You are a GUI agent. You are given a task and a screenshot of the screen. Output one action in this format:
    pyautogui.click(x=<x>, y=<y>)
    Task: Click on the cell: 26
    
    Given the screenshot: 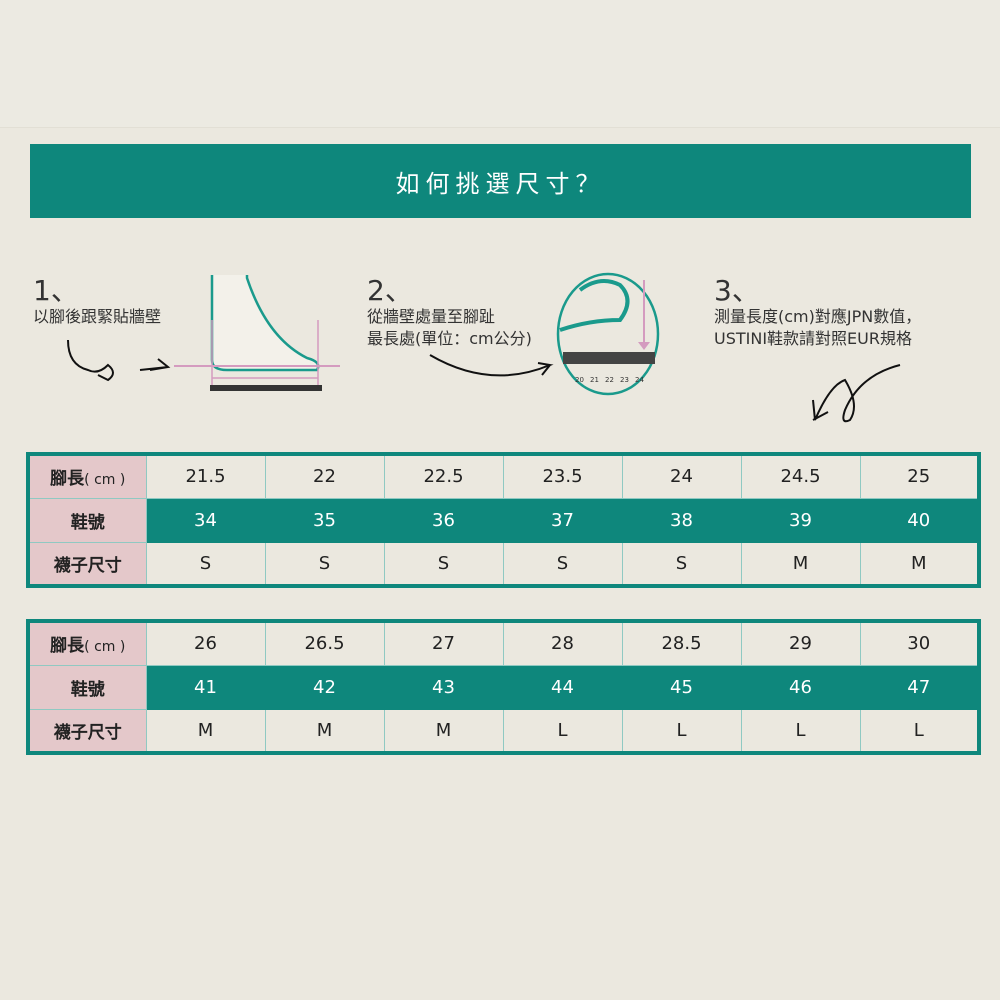 What is the action you would take?
    pyautogui.click(x=205, y=643)
    